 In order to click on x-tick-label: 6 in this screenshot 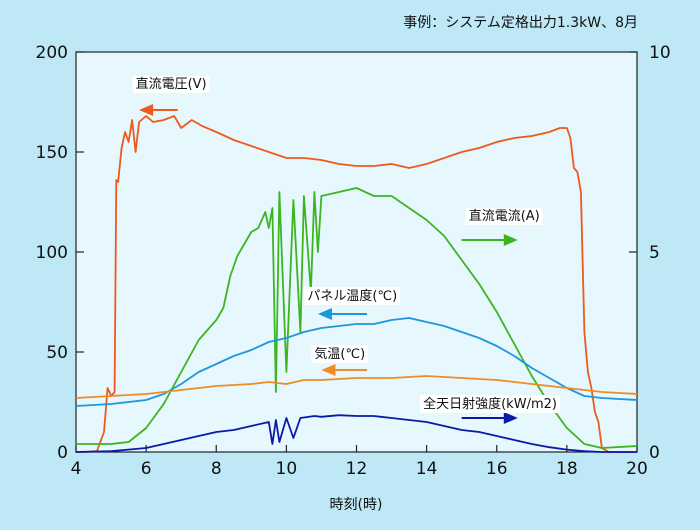, I will do `click(146, 469)`.